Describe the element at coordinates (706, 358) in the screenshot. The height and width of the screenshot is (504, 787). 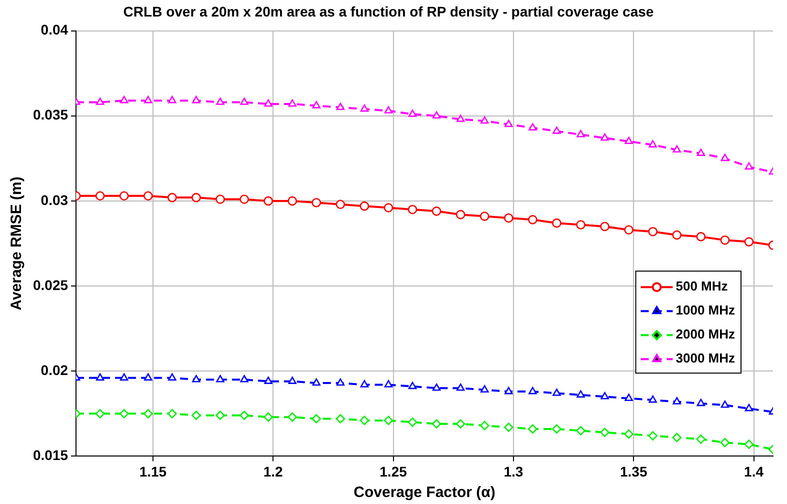
I see `legend-label: 3000 MHz` at that location.